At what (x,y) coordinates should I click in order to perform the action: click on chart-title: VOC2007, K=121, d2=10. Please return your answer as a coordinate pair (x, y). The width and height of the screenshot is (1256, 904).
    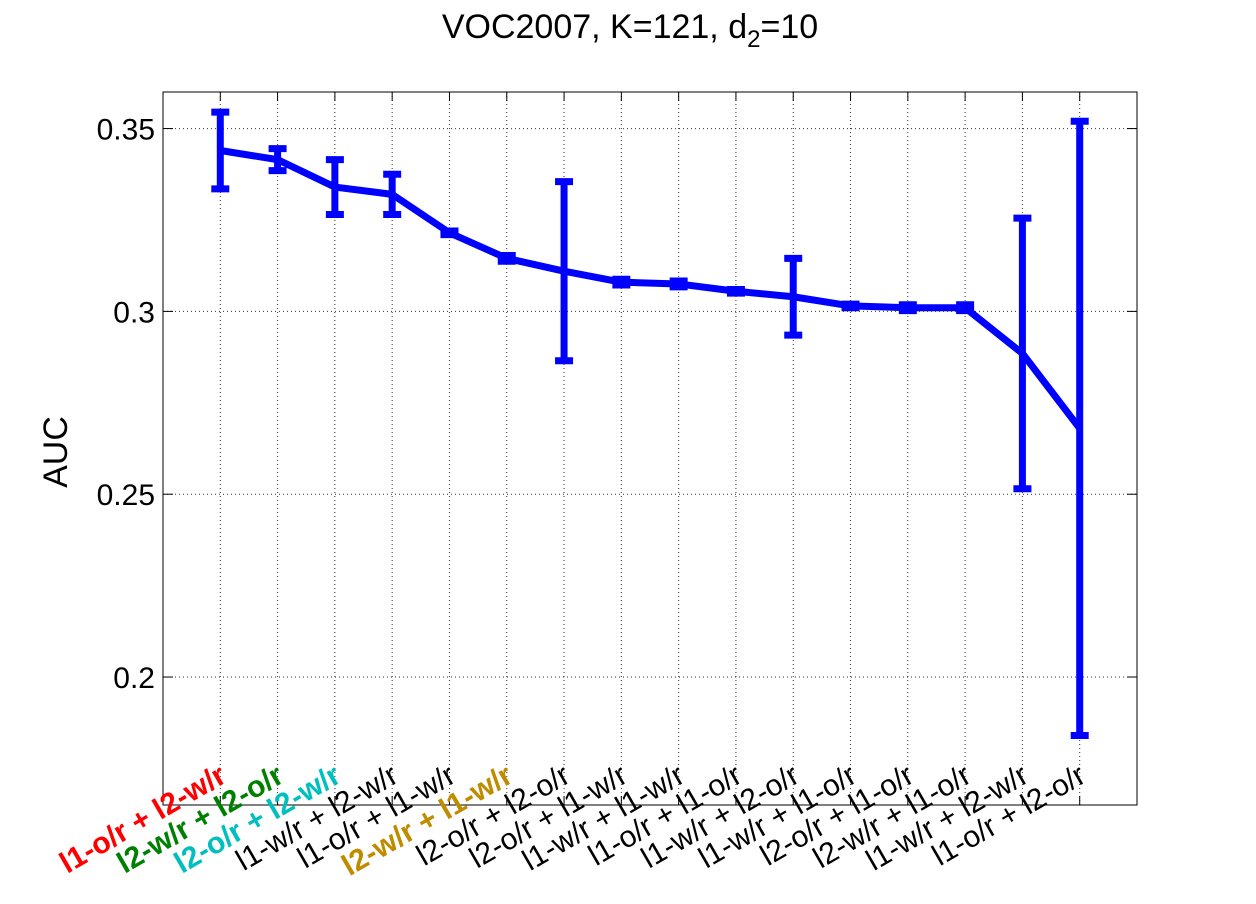
    Looking at the image, I should click on (630, 30).